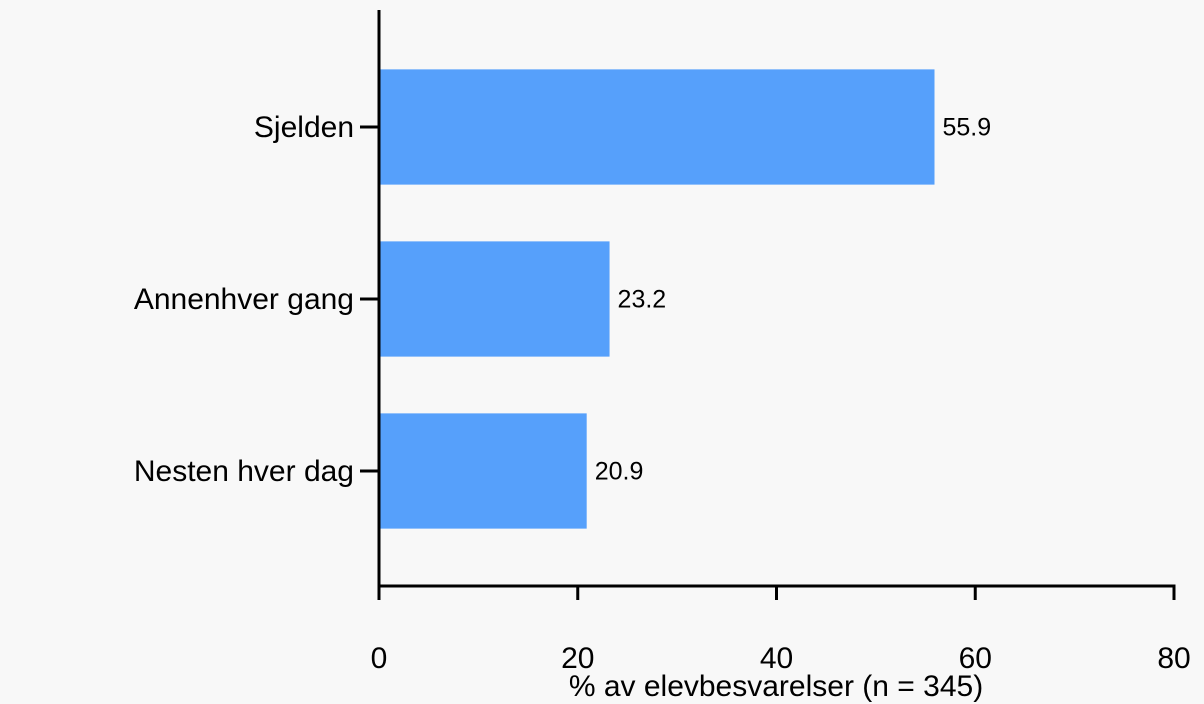  Describe the element at coordinates (967, 128) in the screenshot. I see `data-label: 55.9` at that location.